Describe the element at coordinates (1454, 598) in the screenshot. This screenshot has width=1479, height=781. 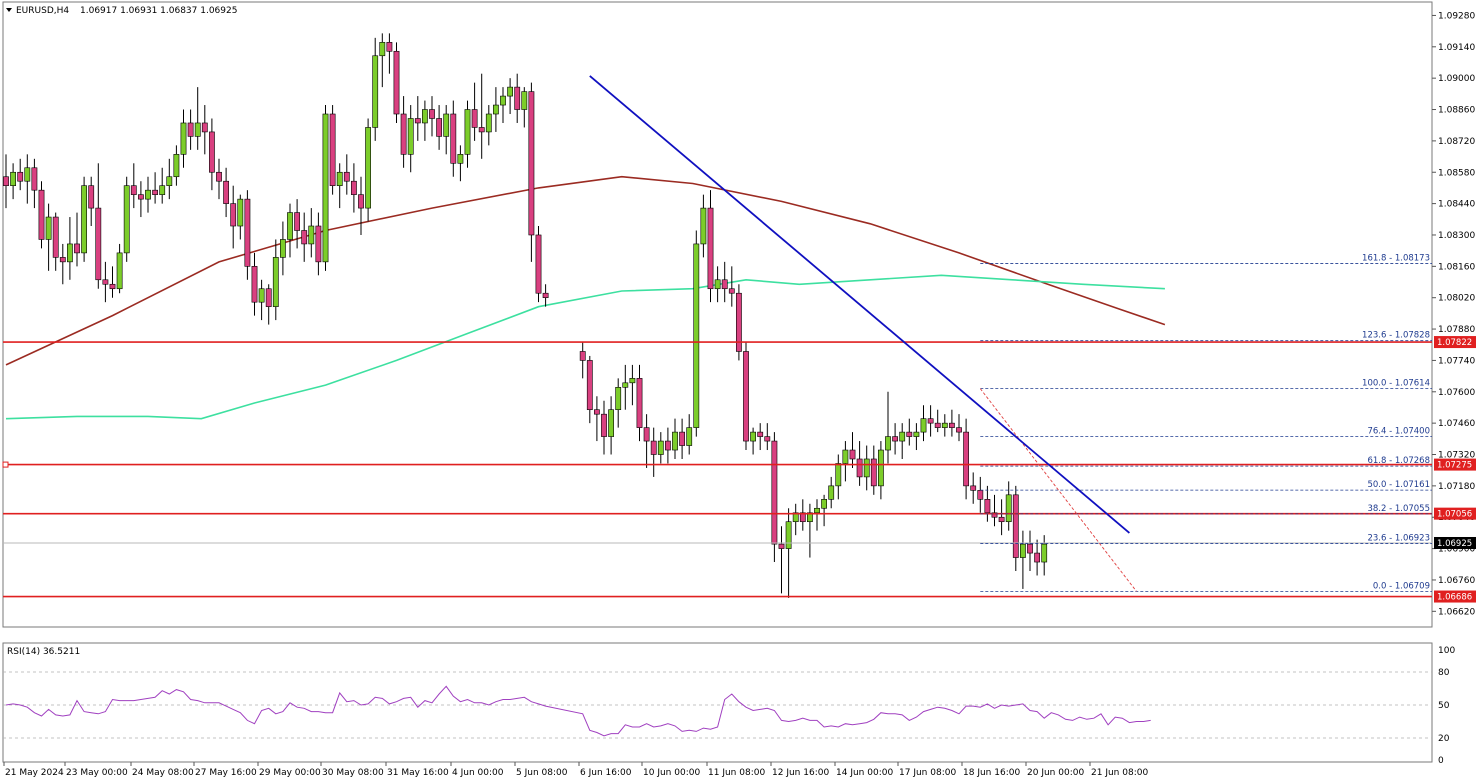
I see `level-price-tag-label: 1.06686` at that location.